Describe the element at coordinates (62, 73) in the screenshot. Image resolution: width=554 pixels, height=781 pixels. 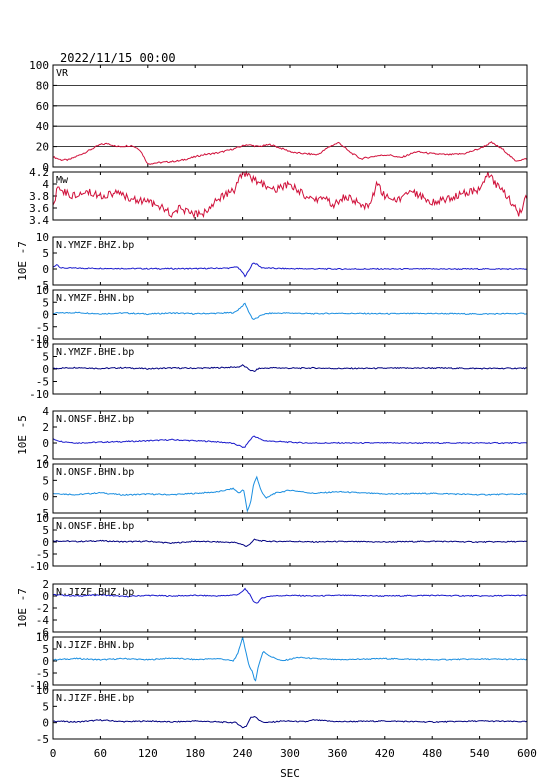
I see `panel-label-vr: VR` at that location.